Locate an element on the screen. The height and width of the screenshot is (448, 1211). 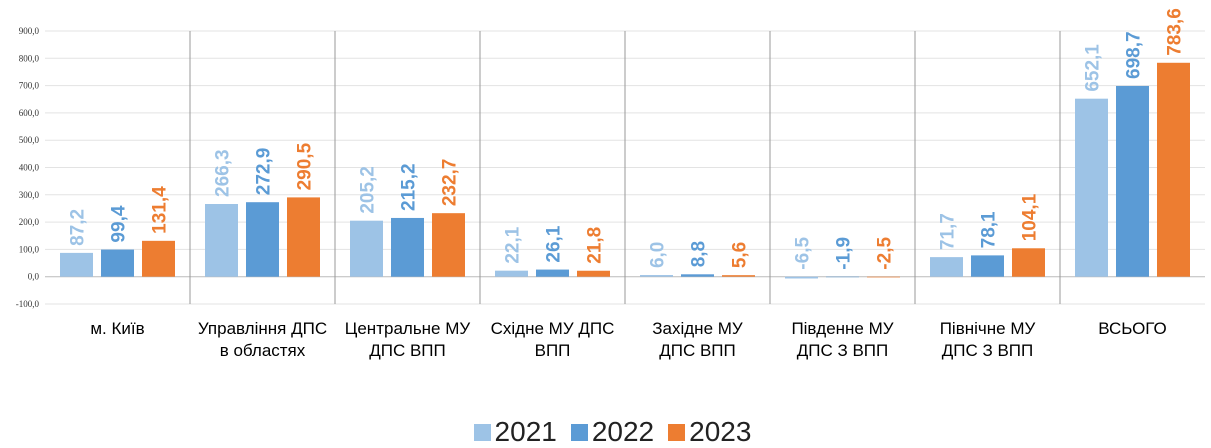
data-label: 71,7 is located at coordinates (948, 231).